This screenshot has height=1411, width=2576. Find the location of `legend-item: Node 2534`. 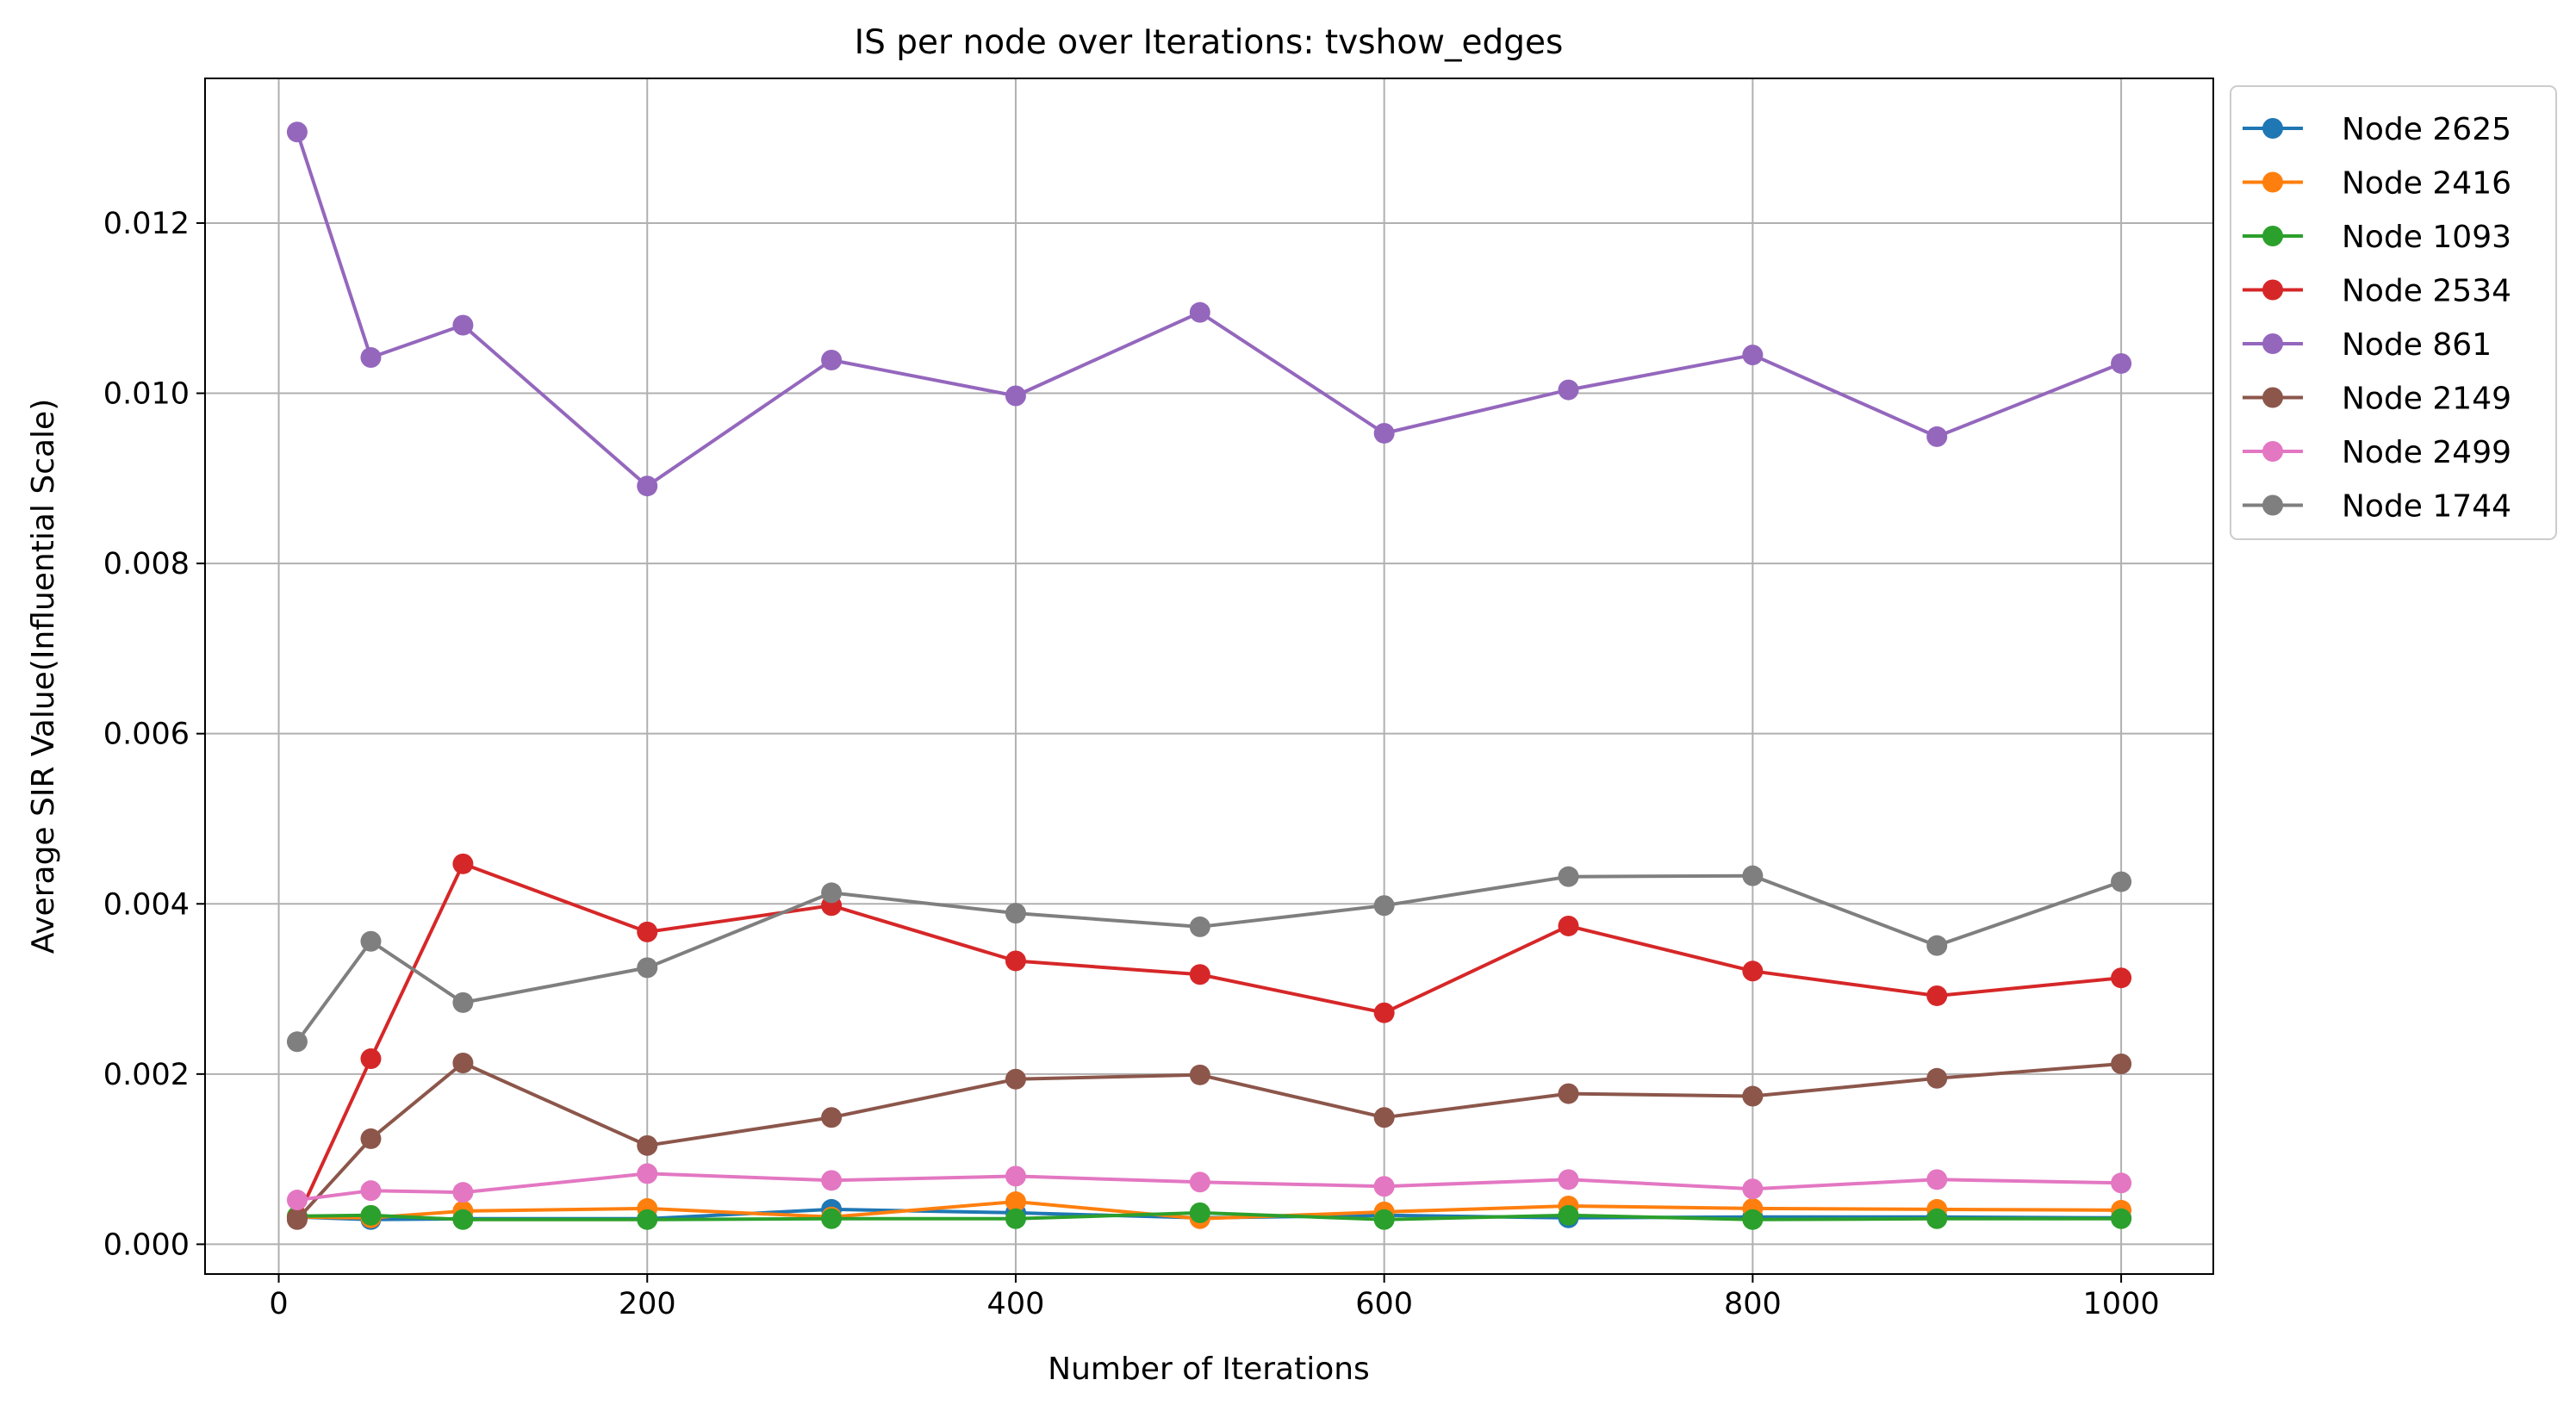

legend-item: Node 2534 is located at coordinates (2377, 291).